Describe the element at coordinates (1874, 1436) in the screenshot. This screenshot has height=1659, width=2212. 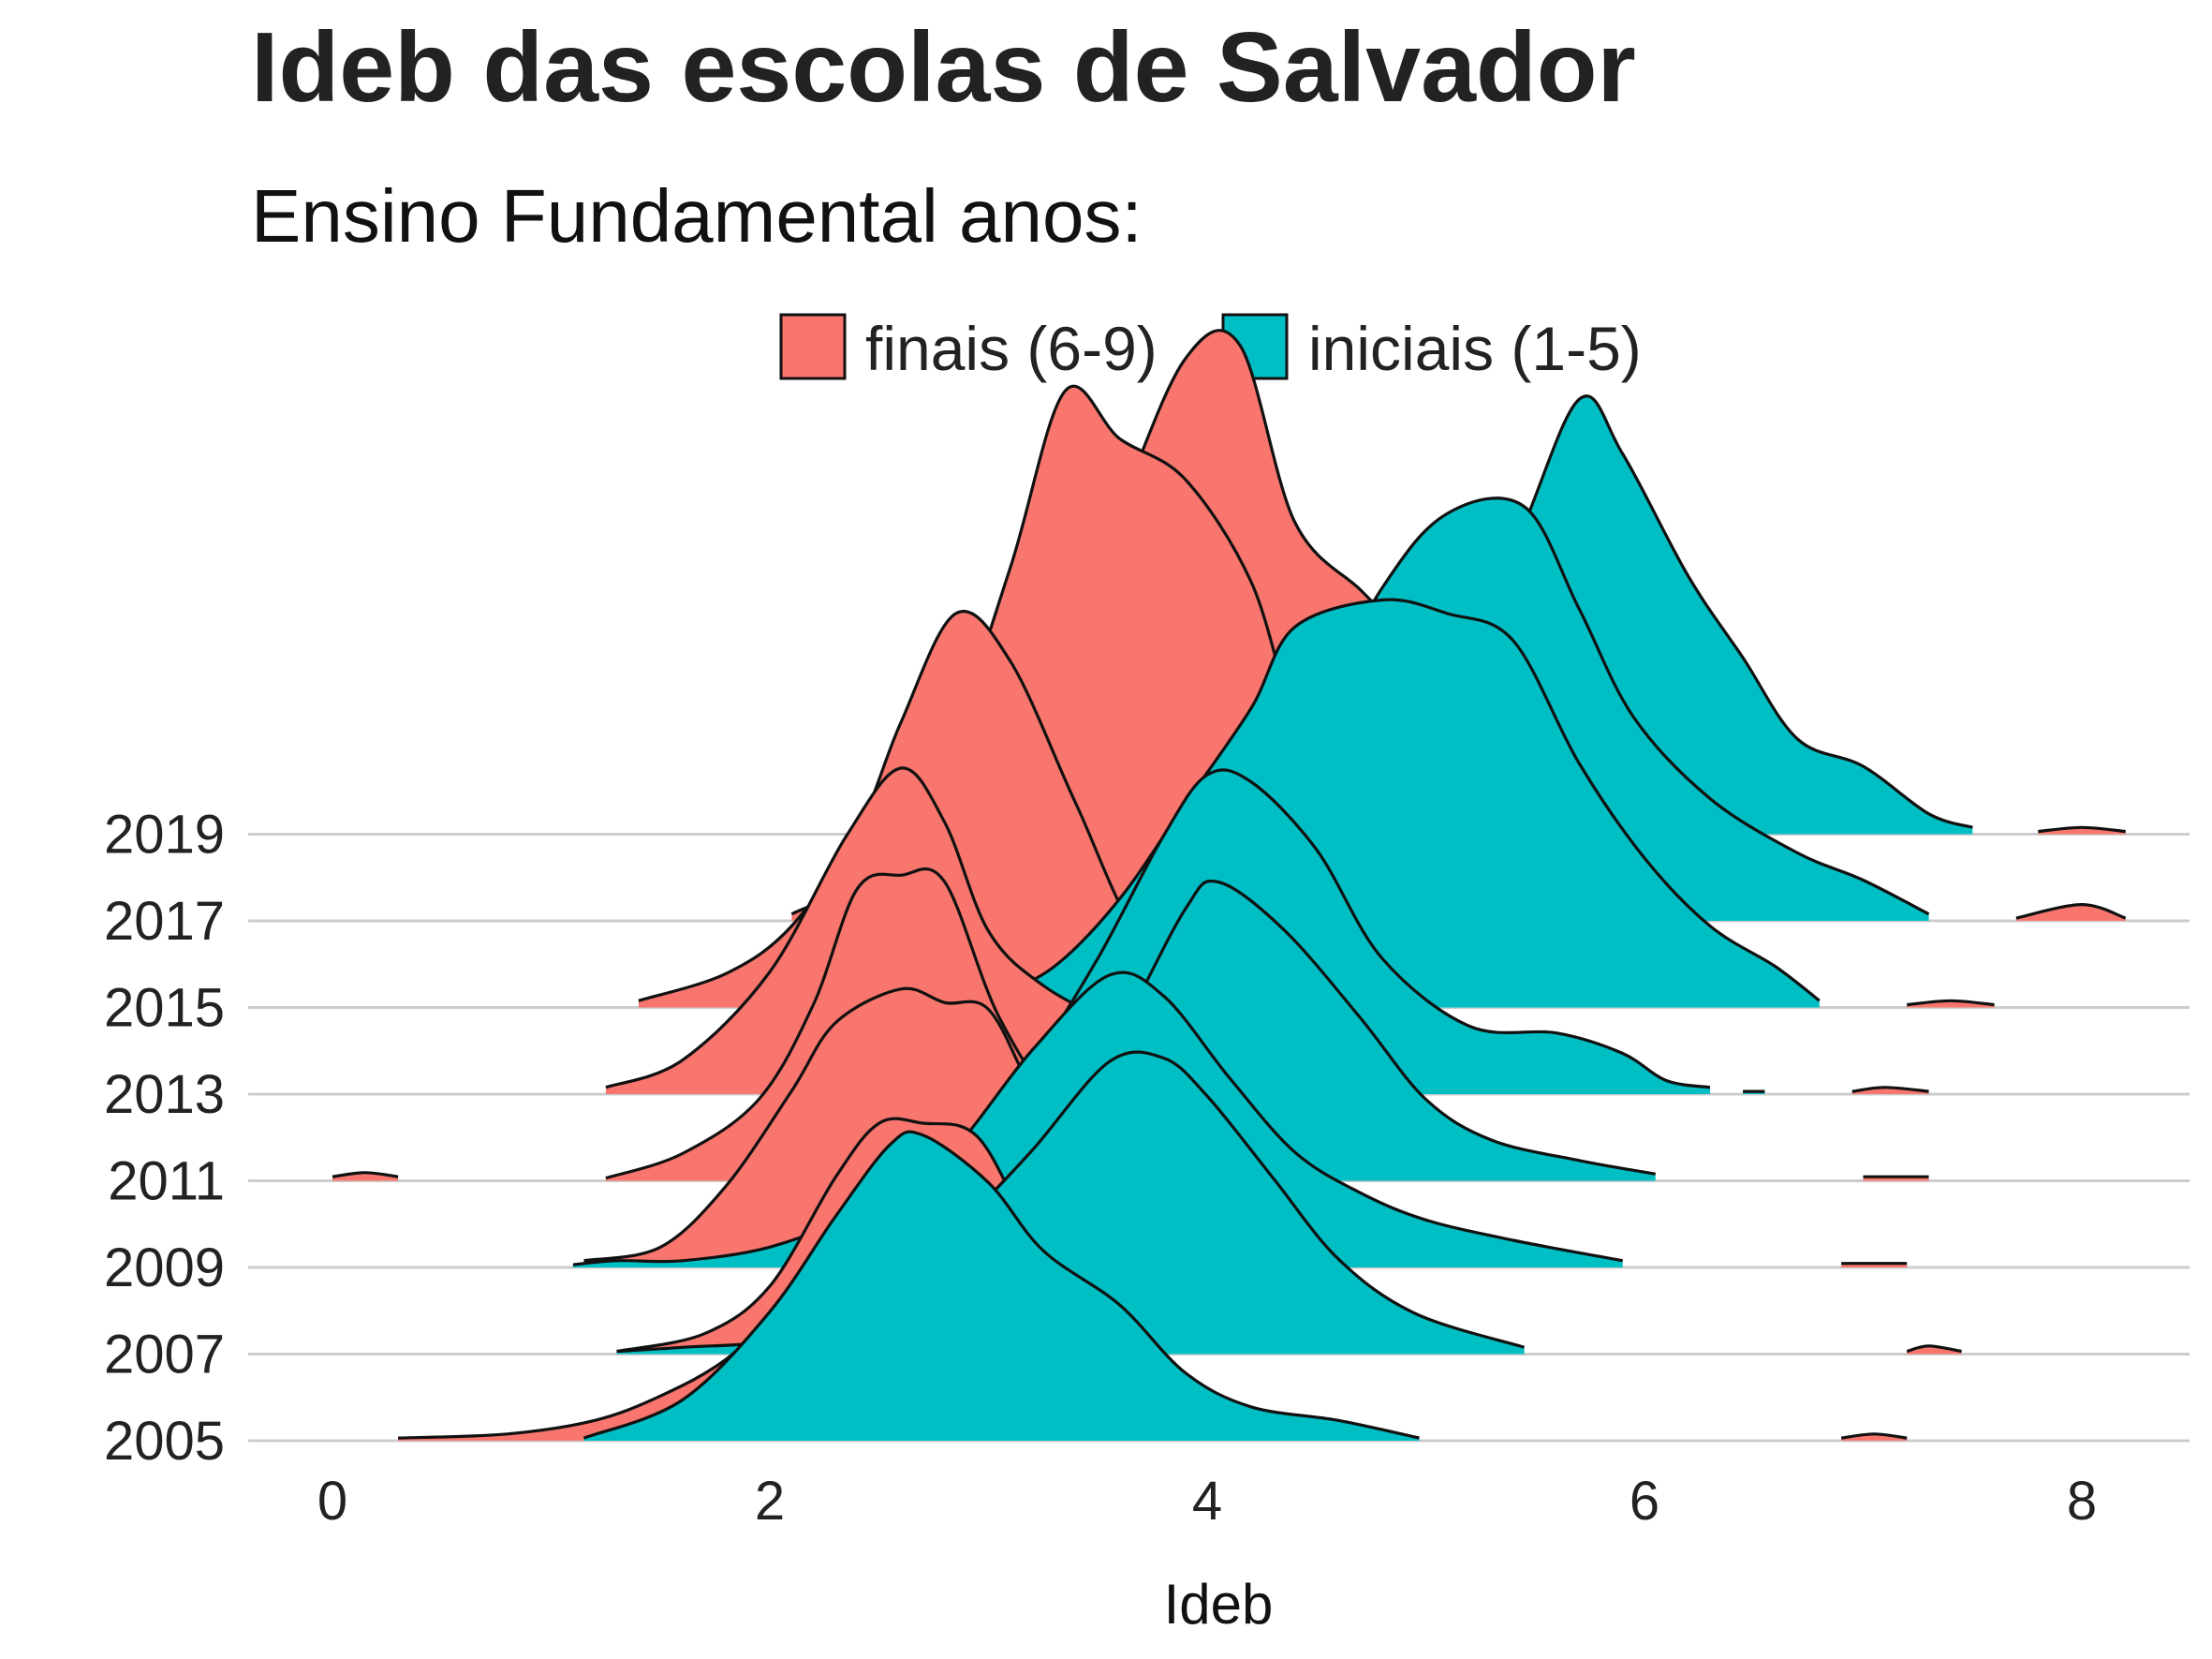
I see `ridge-finais-2005-extra-0-outline` at that location.